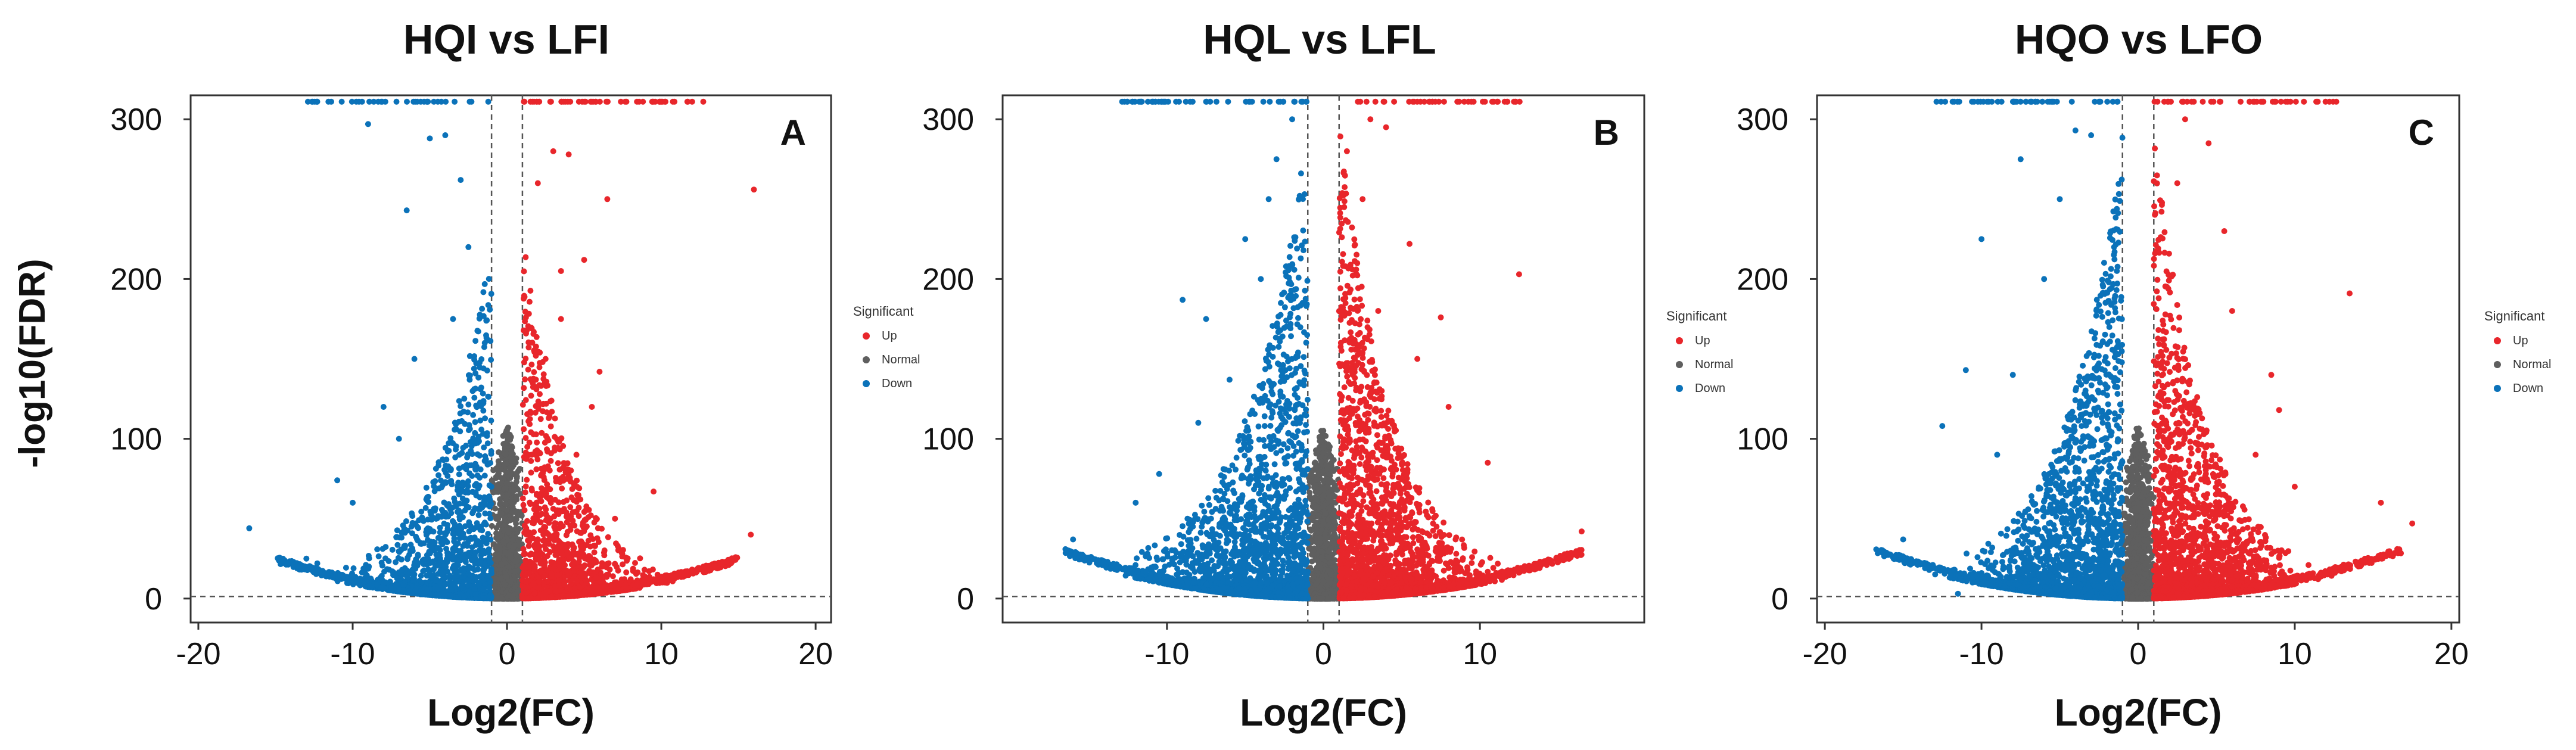 The height and width of the screenshot is (750, 2576). I want to click on x-tick-label: 10, so click(661, 654).